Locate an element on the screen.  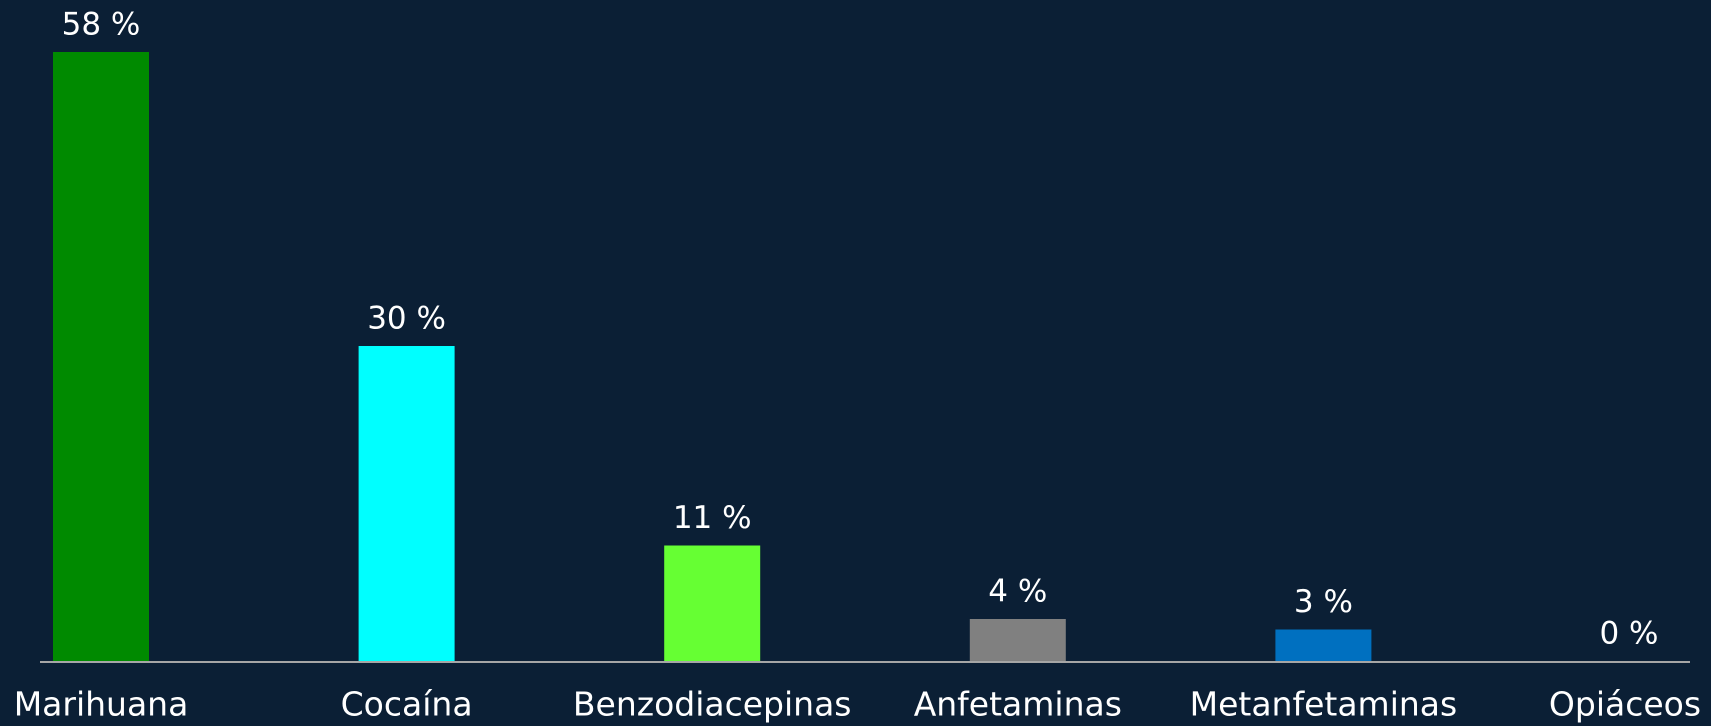
x-tick-label: Opiáceos is located at coordinates (1625, 704).